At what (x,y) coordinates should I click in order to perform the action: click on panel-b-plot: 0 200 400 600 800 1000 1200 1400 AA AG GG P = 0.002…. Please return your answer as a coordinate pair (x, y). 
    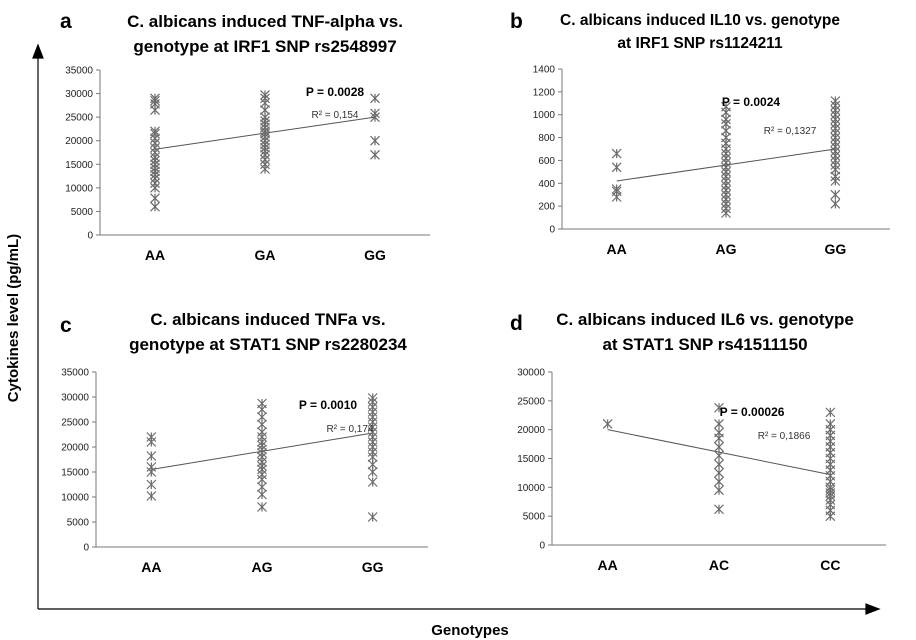
    Looking at the image, I should click on (711, 161).